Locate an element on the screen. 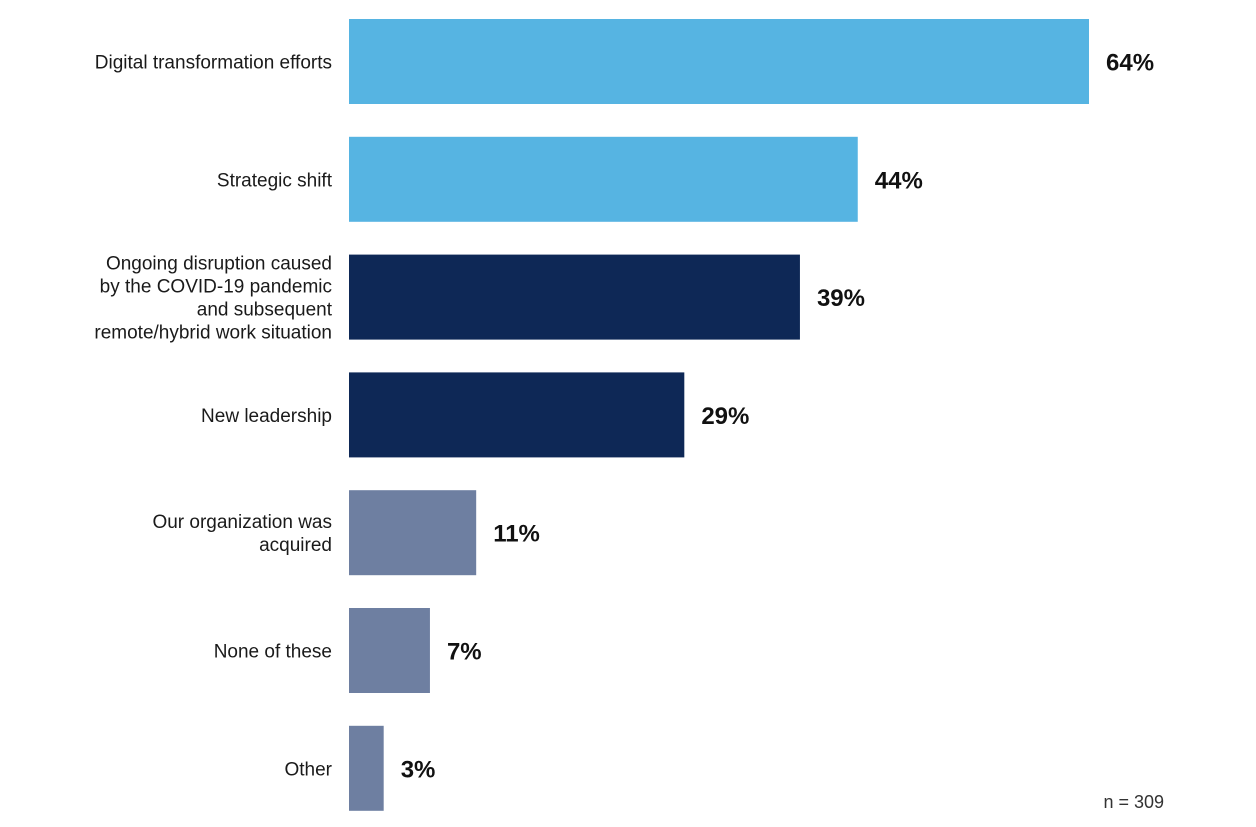 The width and height of the screenshot is (1256, 827). category-label-1: Strategic shift is located at coordinates (275, 180).